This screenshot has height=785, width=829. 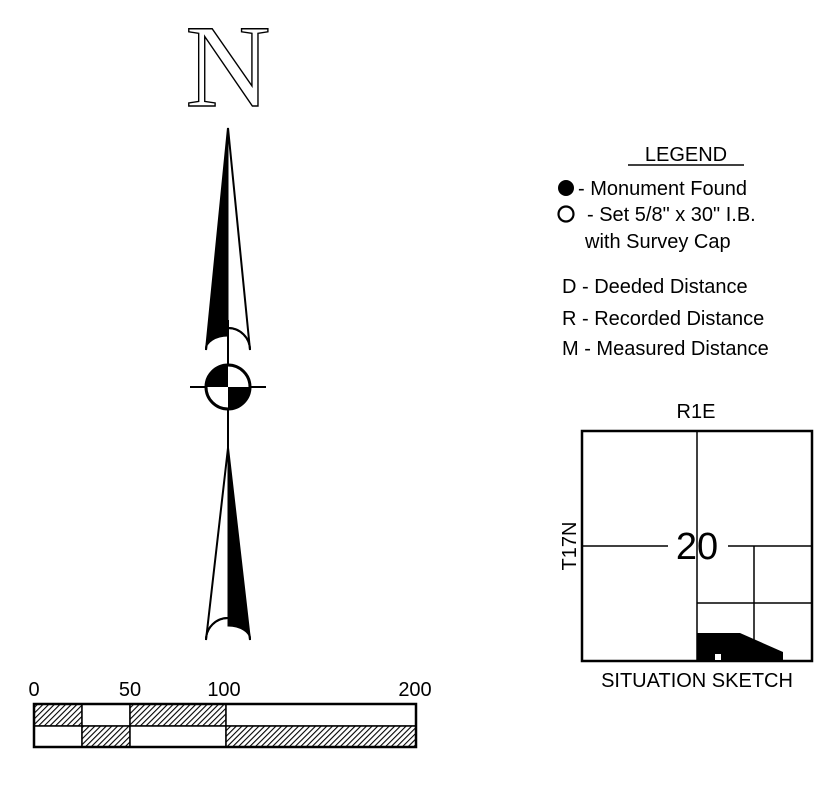 I want to click on monument-found-icon, so click(x=566, y=188).